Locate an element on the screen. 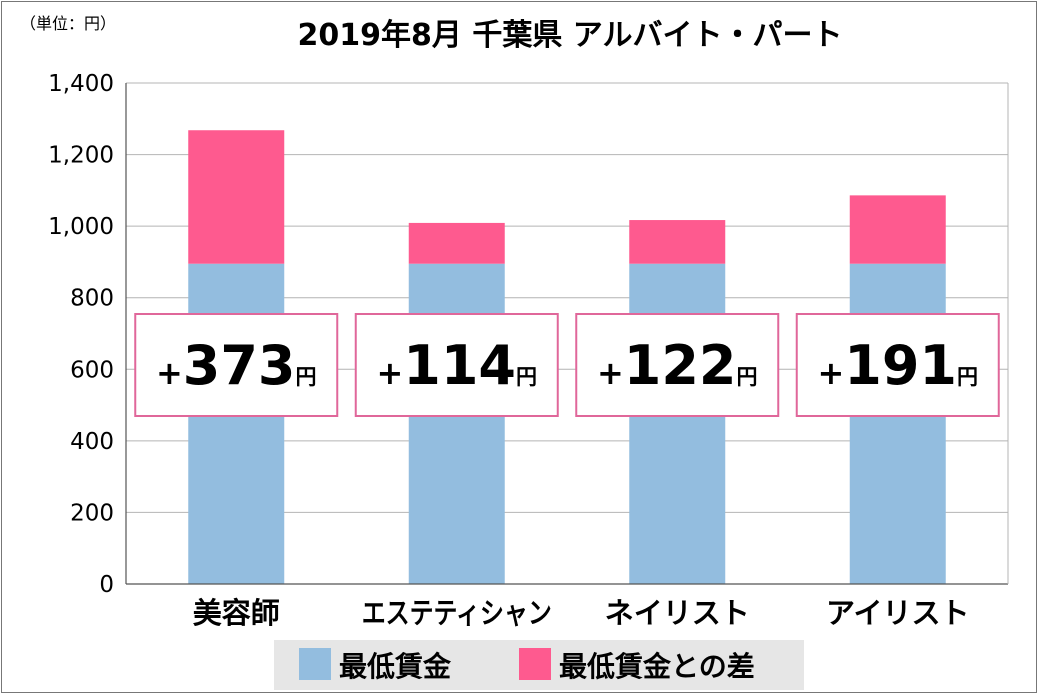 The width and height of the screenshot is (1040, 696). y-tick-label: 200 is located at coordinates (92, 513).